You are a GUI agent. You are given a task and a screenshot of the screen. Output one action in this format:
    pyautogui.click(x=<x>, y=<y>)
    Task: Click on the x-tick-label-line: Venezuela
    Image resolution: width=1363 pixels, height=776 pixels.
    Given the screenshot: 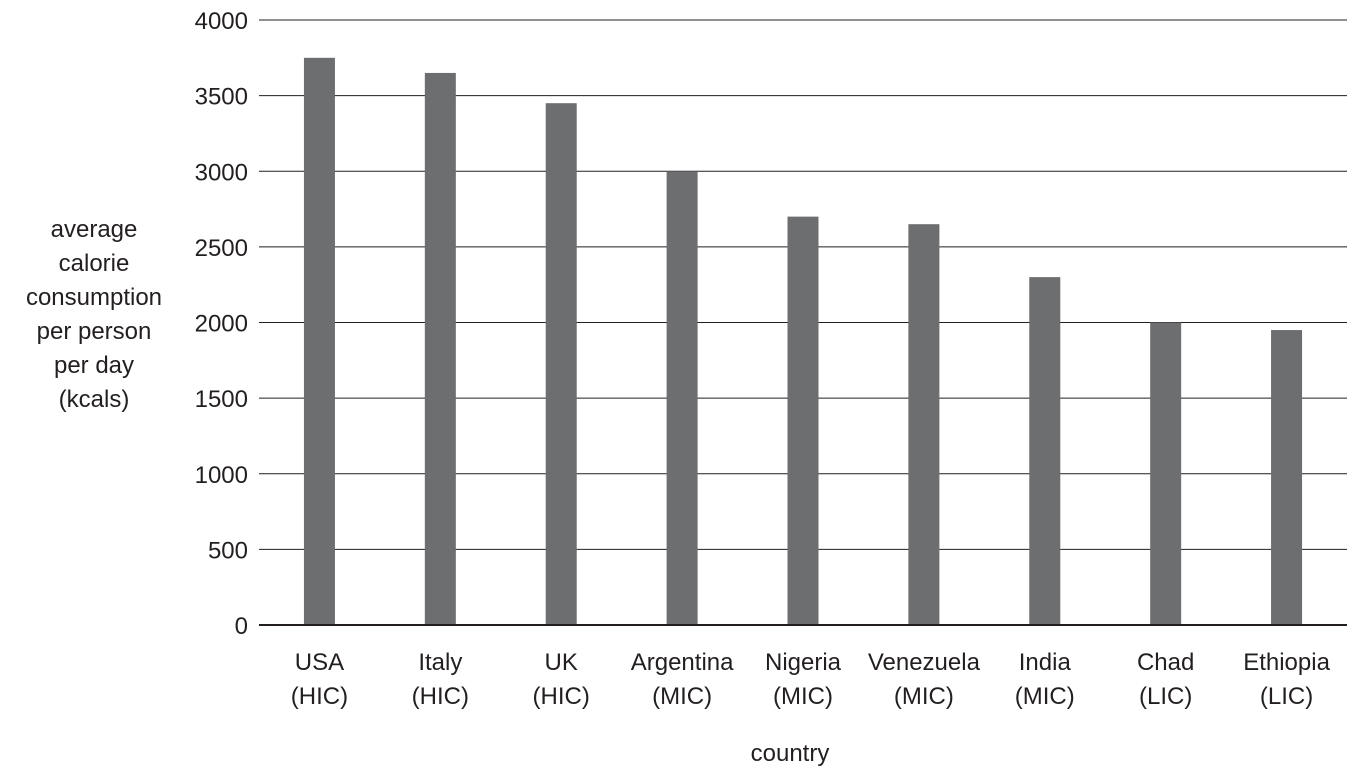 What is the action you would take?
    pyautogui.click(x=924, y=662)
    